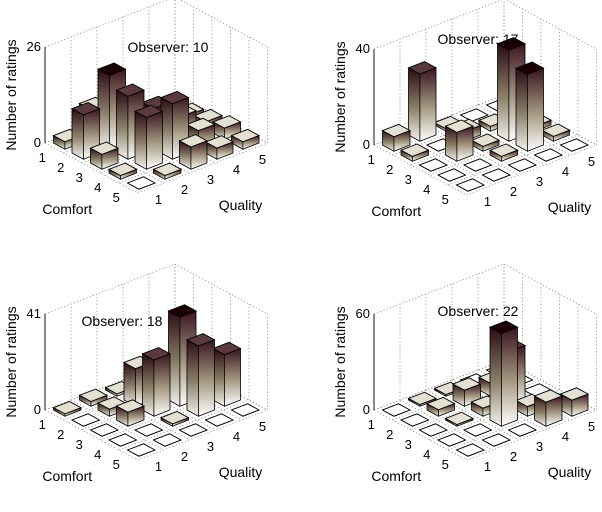 The image size is (602, 512). Describe the element at coordinates (168, 47) in the screenshot. I see `chart-title: Observer: 10` at that location.